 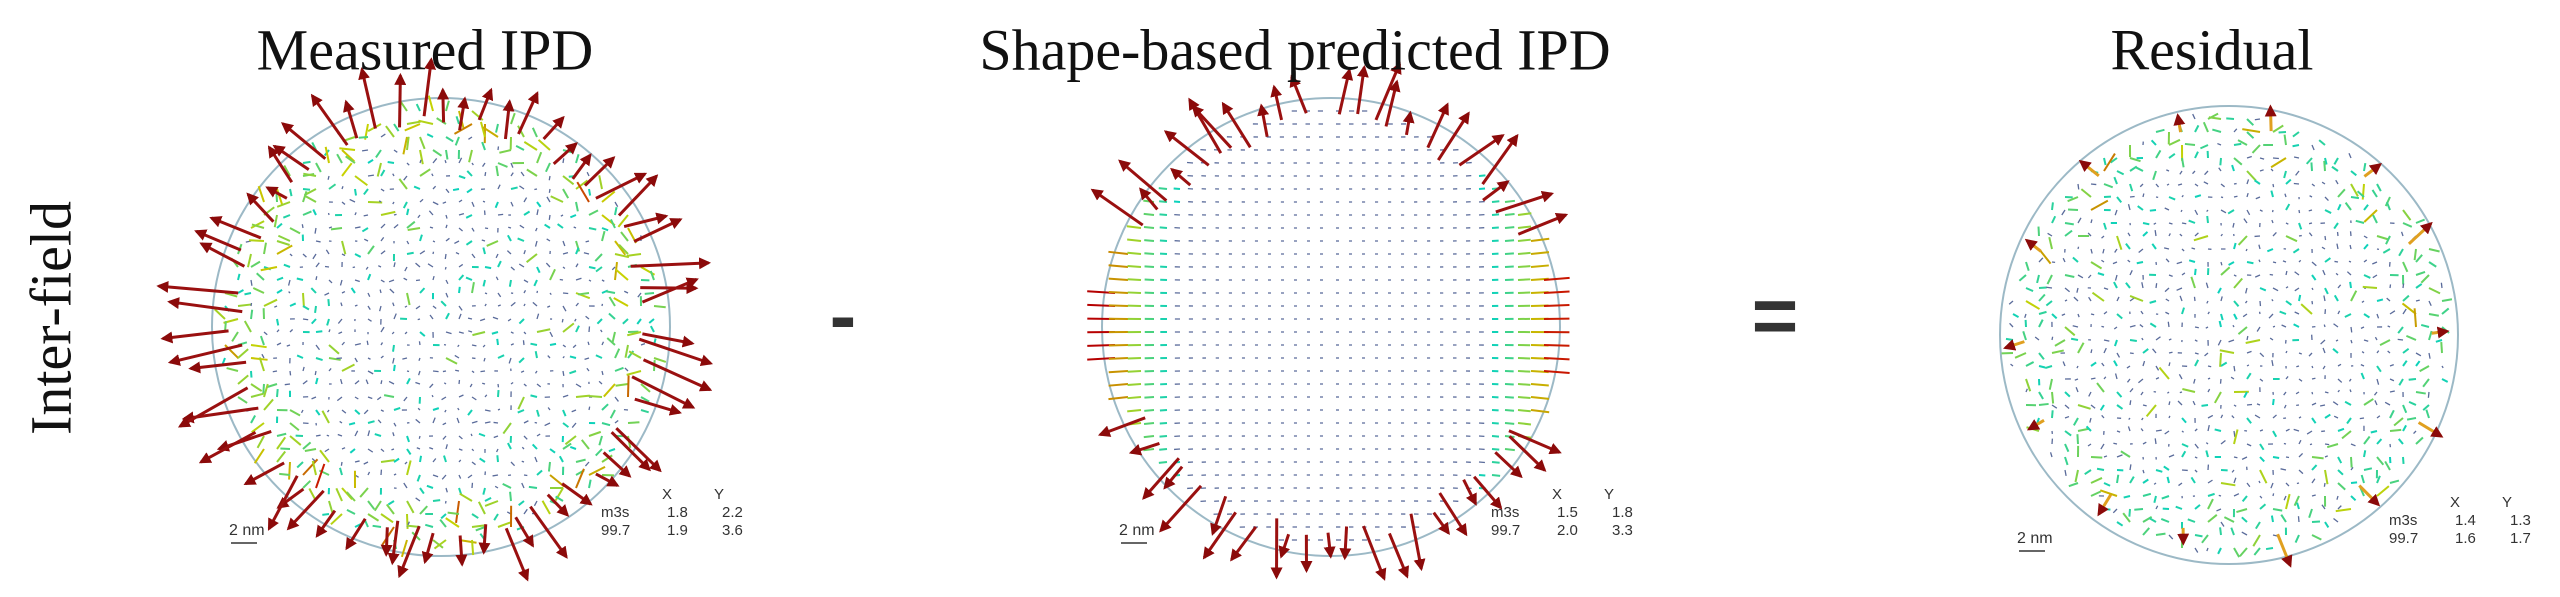 I want to click on stats-cell: 3.3, so click(x=1622, y=530).